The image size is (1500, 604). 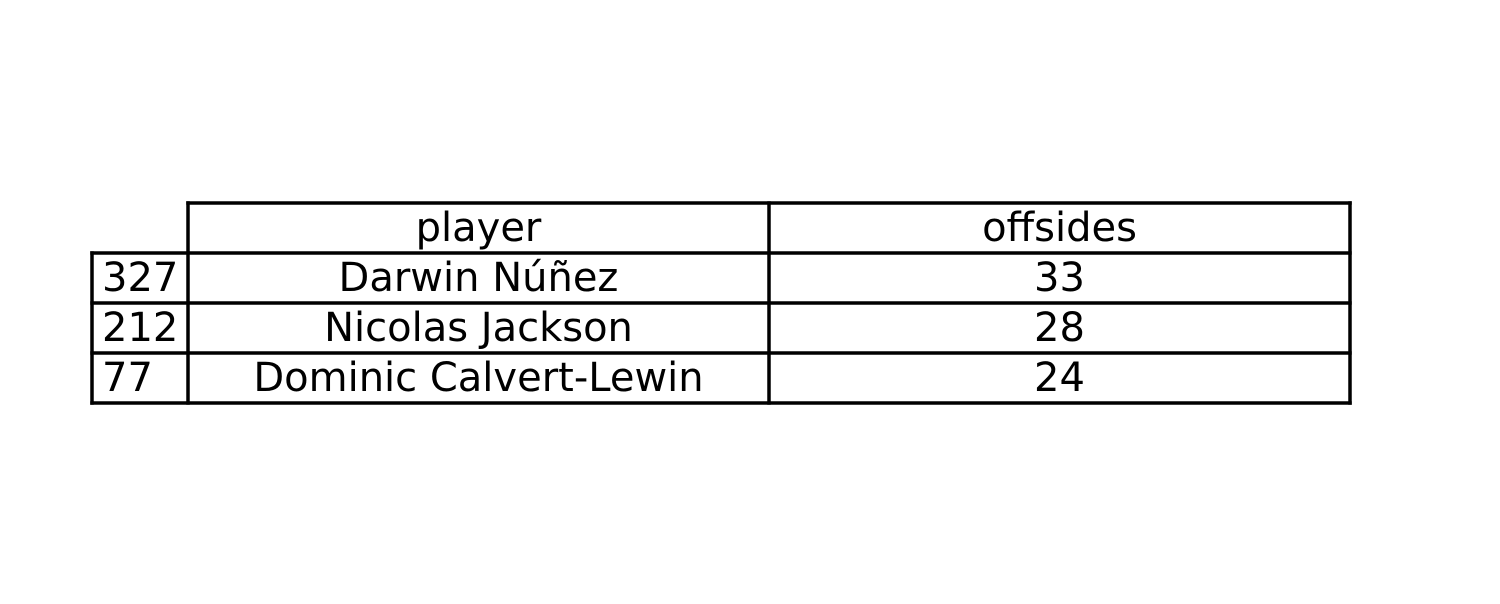 I want to click on row-index: 327, so click(x=140, y=278).